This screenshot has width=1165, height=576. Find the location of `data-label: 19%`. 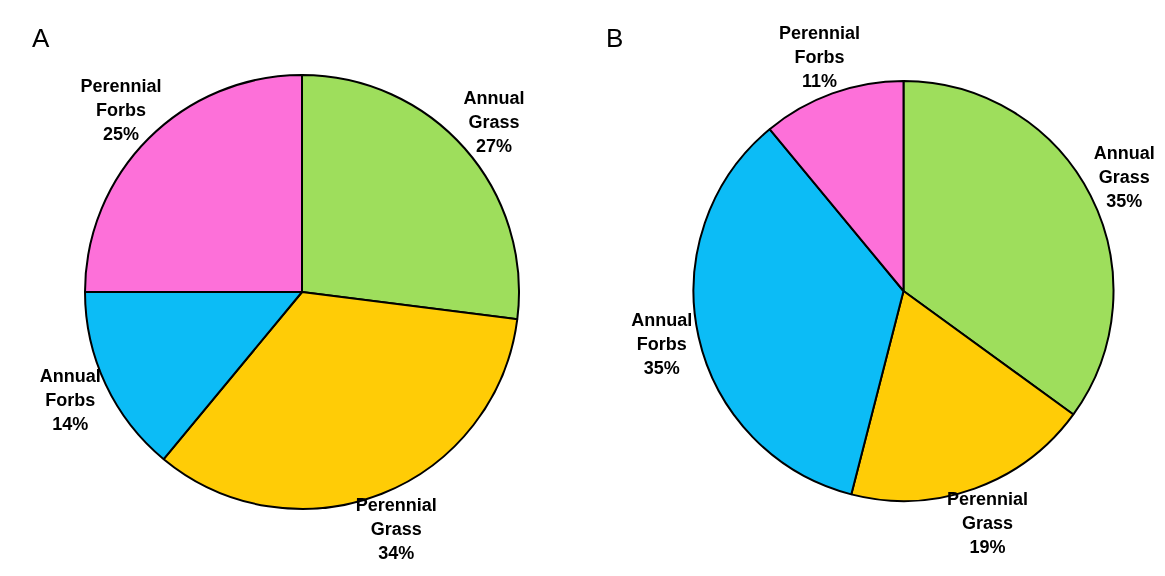

data-label: 19% is located at coordinates (987, 547).